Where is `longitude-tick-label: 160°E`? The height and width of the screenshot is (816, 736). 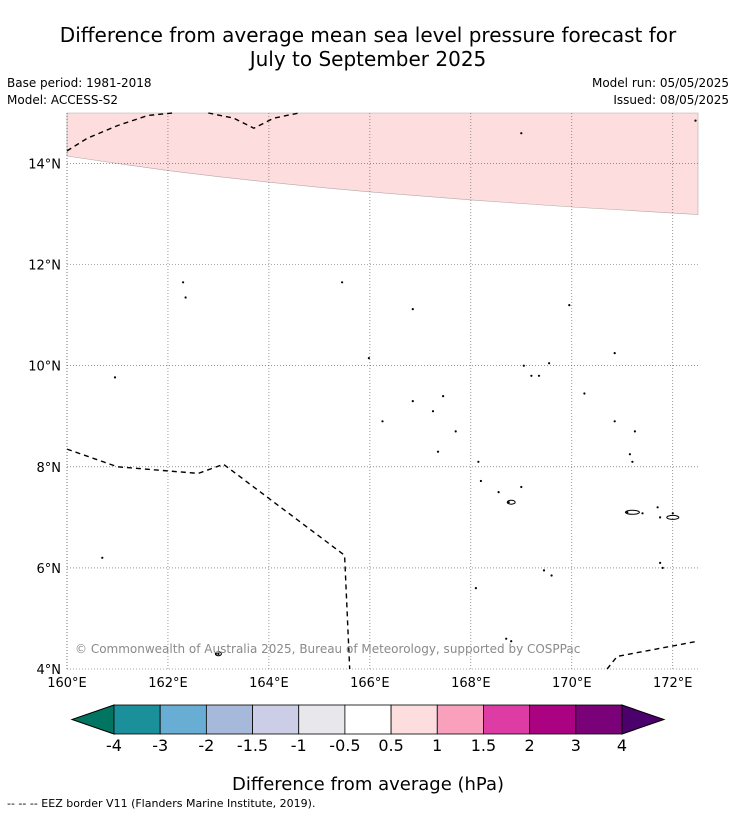 longitude-tick-label: 160°E is located at coordinates (67, 683).